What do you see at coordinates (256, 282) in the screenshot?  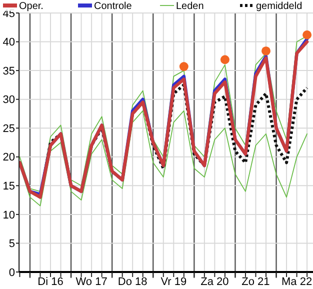 I see `x-tick-label: Zo 21` at bounding box center [256, 282].